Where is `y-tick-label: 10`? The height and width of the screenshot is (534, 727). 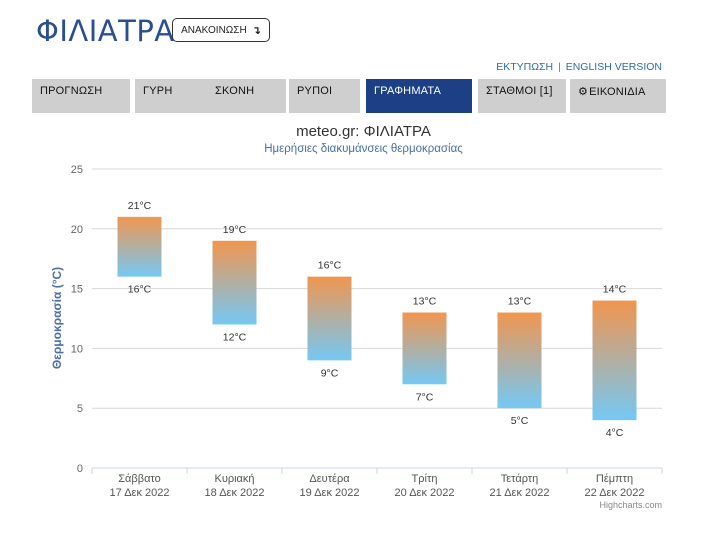
y-tick-label: 10 is located at coordinates (77, 349).